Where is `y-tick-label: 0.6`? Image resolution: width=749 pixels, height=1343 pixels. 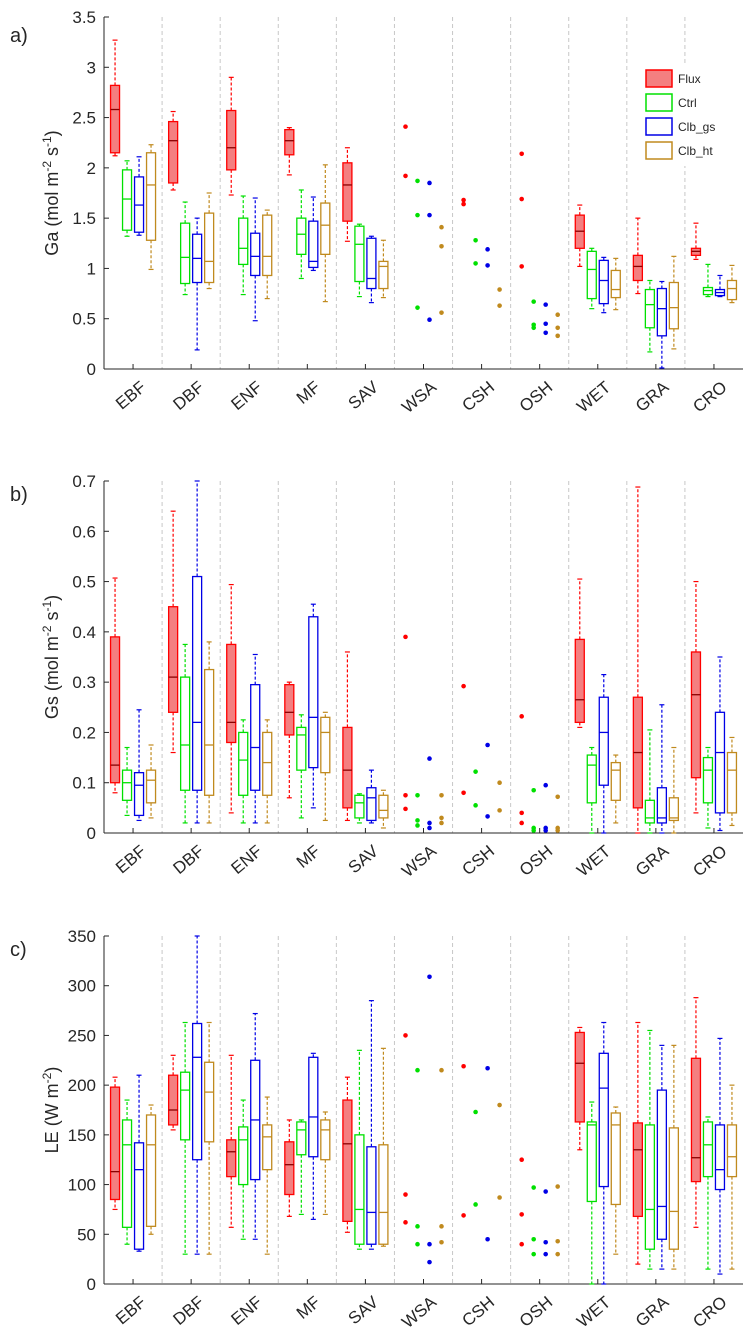 y-tick-label: 0.6 is located at coordinates (84, 531).